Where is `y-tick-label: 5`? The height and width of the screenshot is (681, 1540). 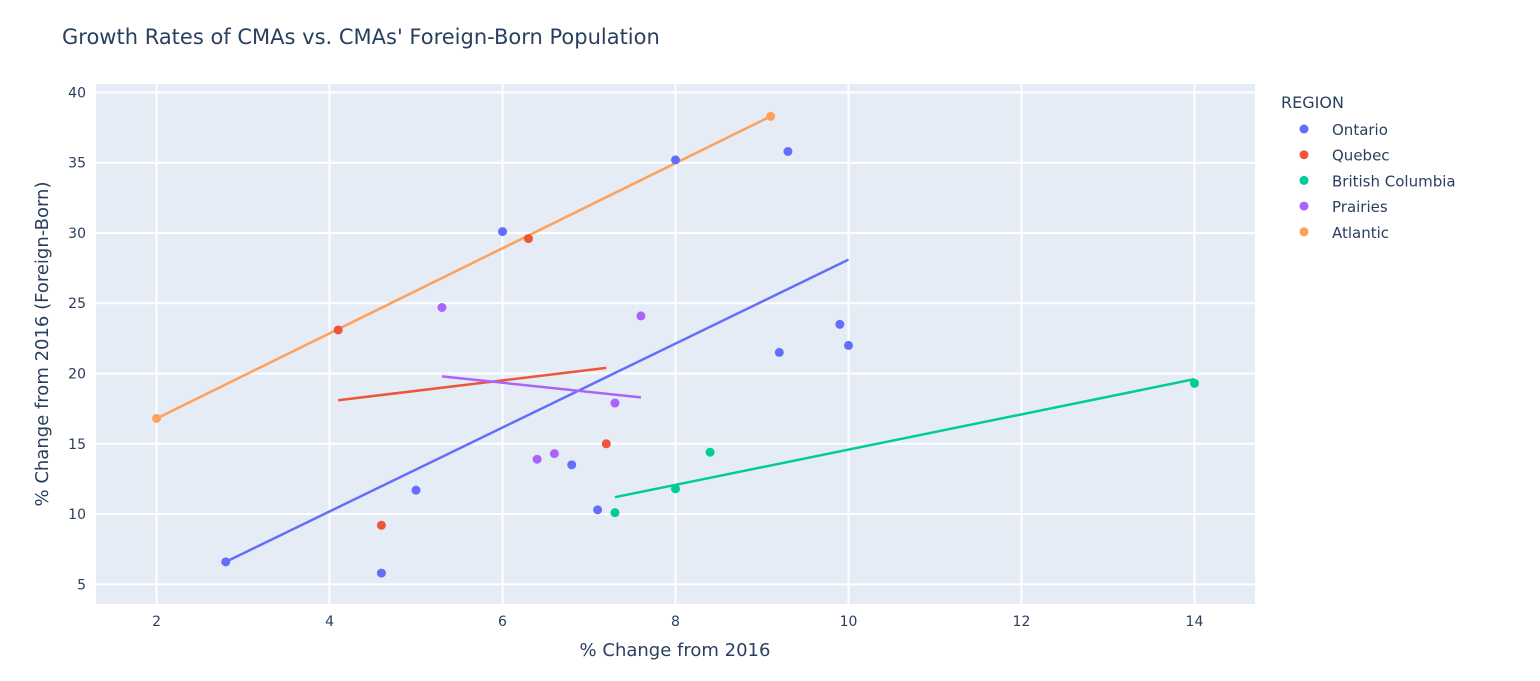
y-tick-label: 5 is located at coordinates (81, 585).